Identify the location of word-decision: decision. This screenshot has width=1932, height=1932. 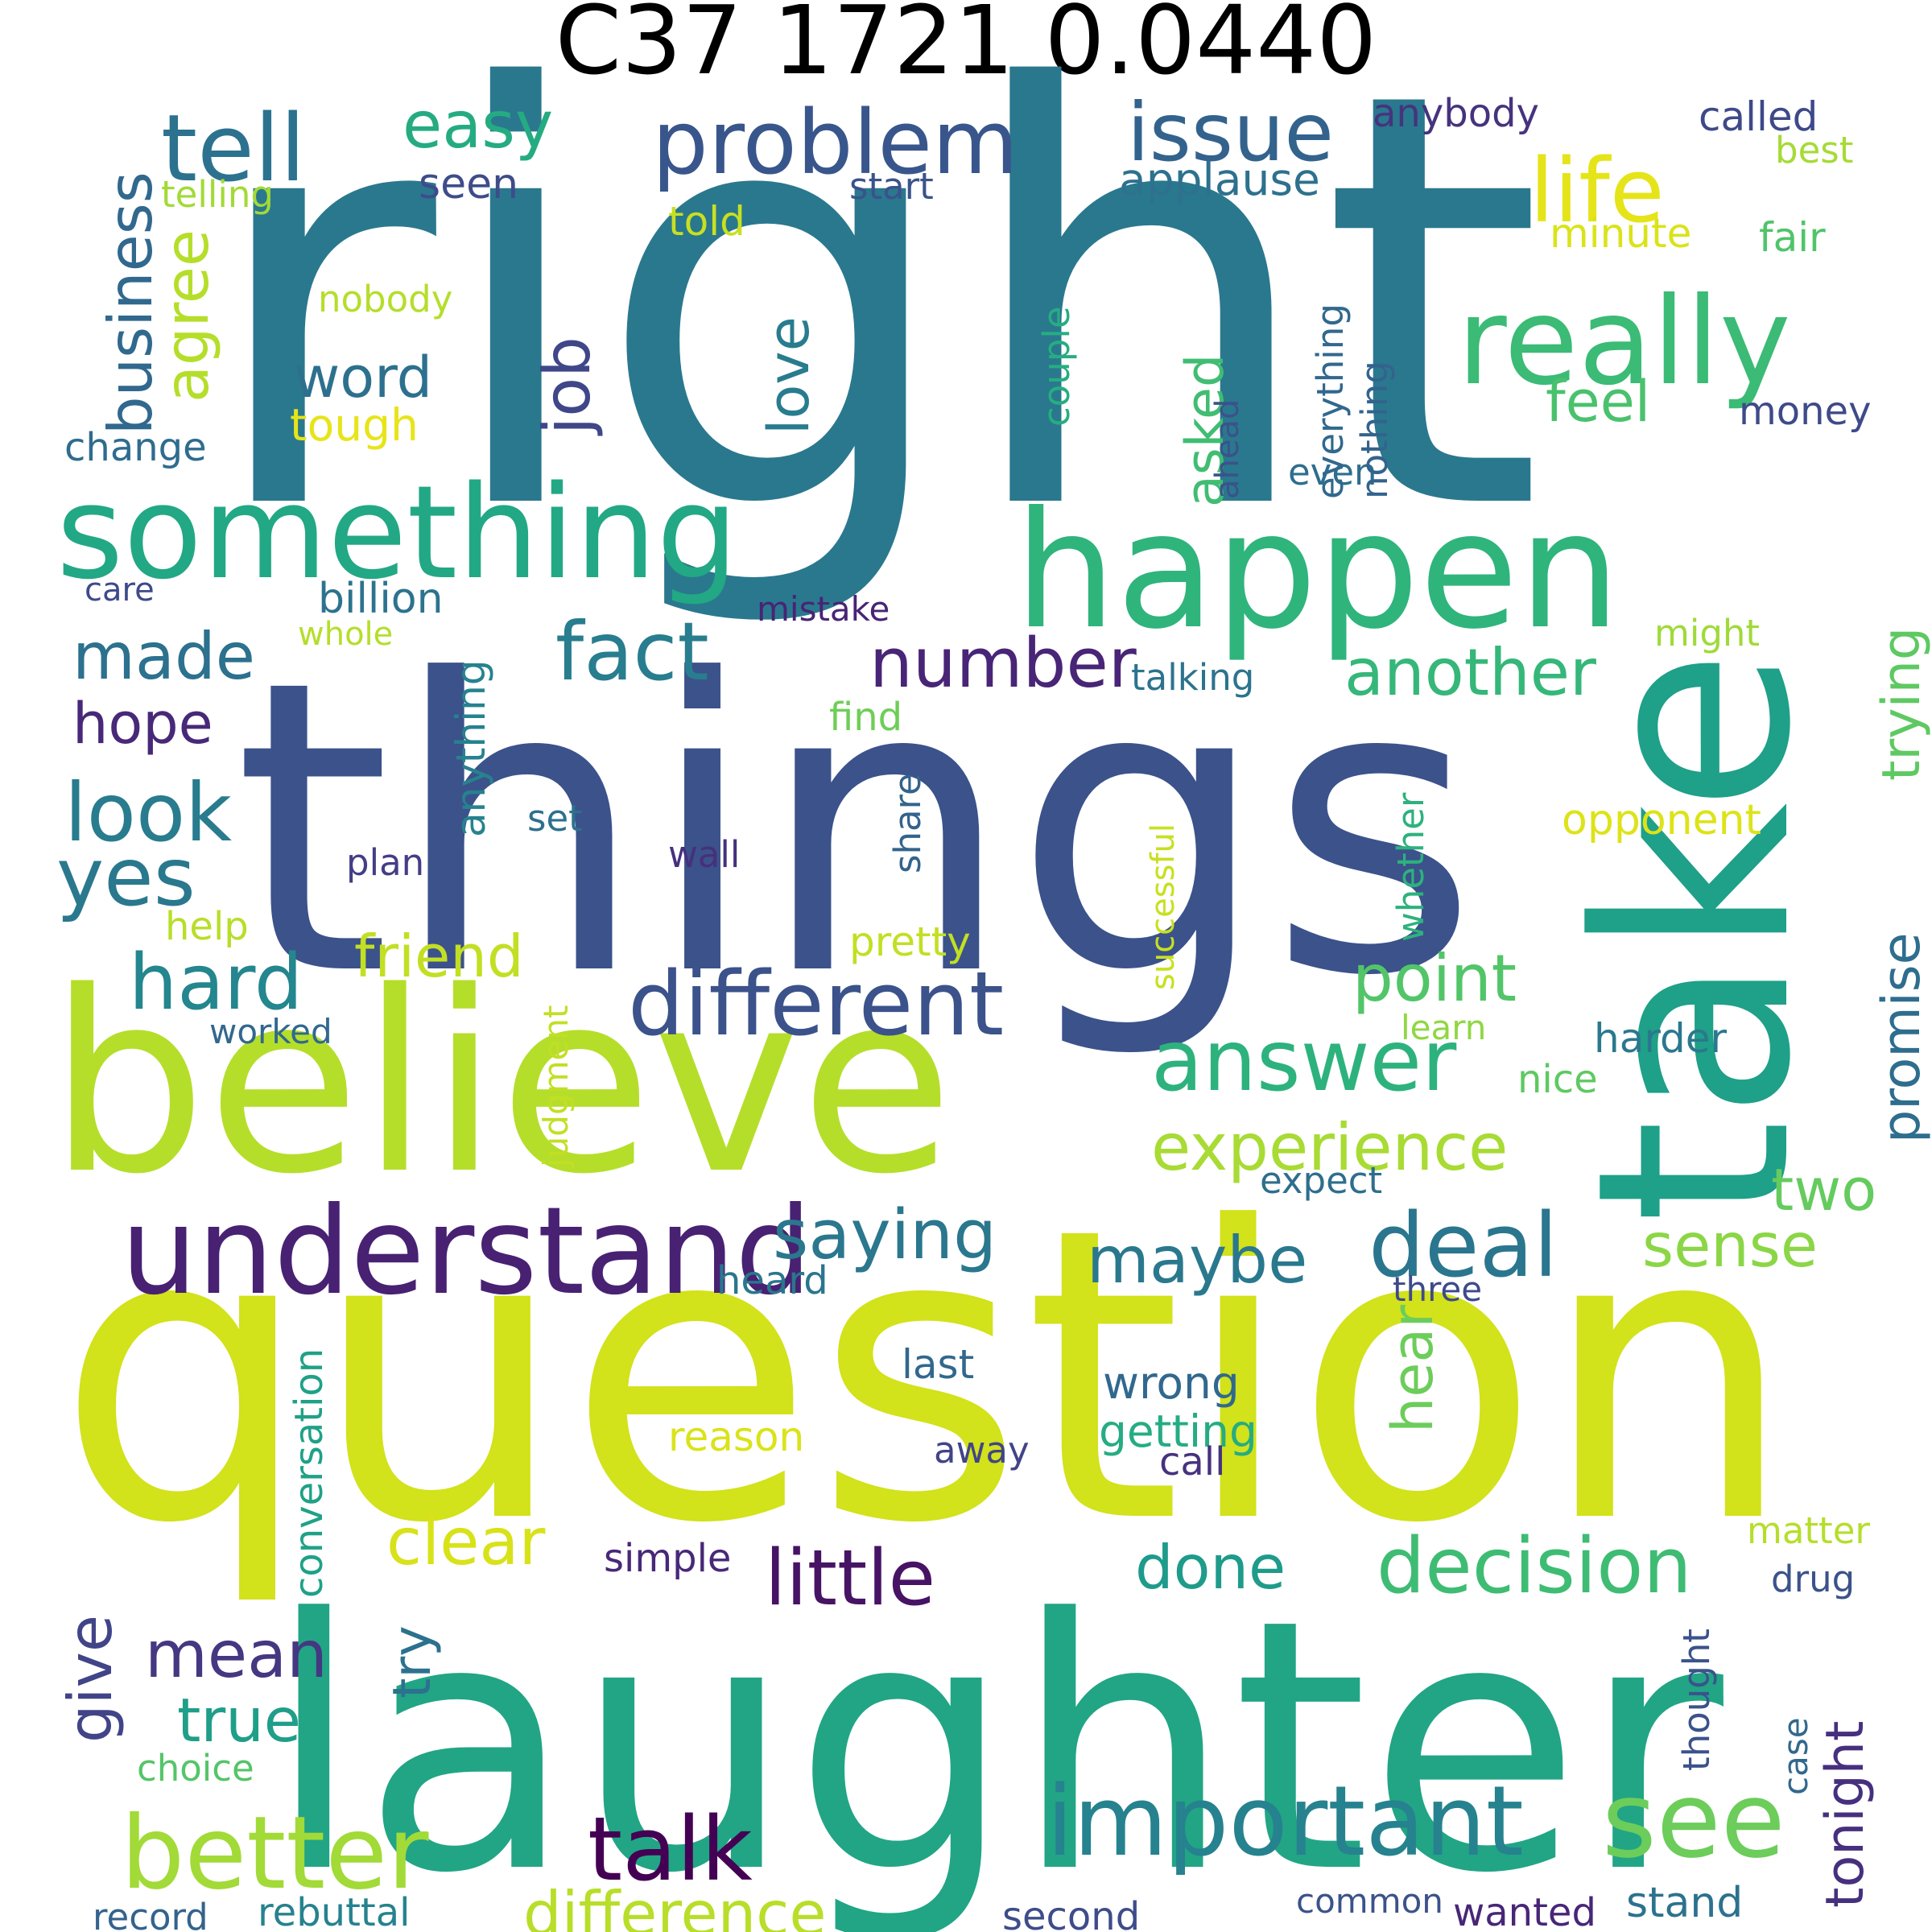
(1534, 1566).